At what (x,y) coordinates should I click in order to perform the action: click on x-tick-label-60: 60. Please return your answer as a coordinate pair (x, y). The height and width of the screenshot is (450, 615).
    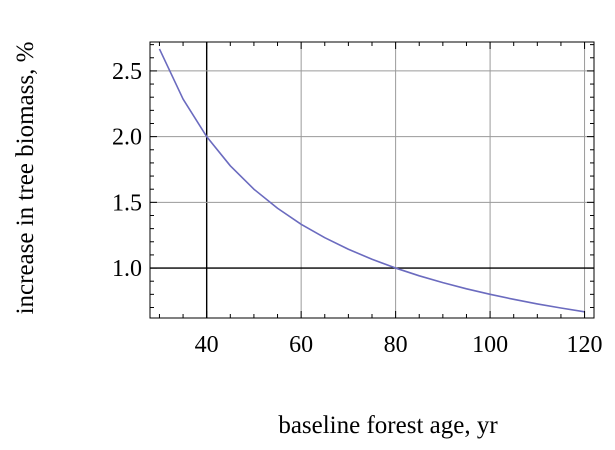
    Looking at the image, I should click on (301, 345).